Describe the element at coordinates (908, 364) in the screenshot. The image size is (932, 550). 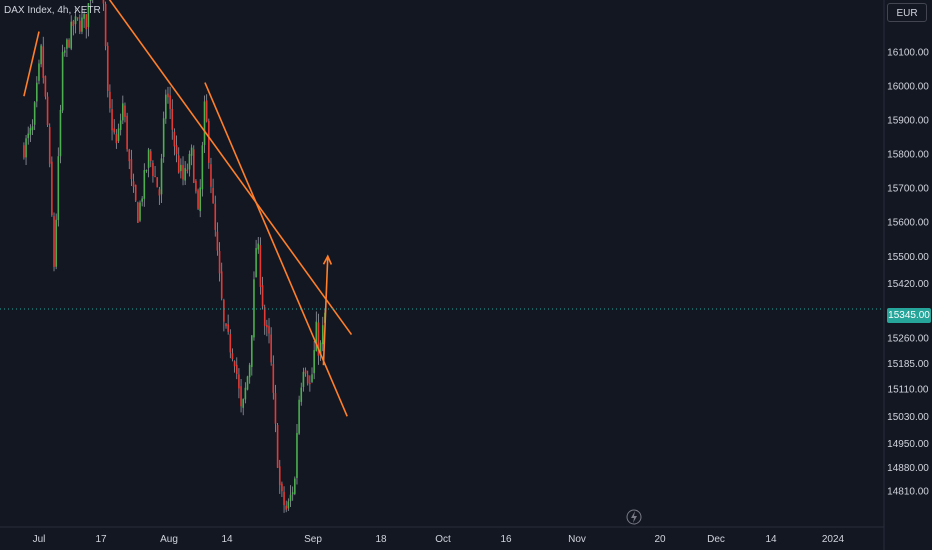
I see `y-tick-label: 15185.00` at that location.